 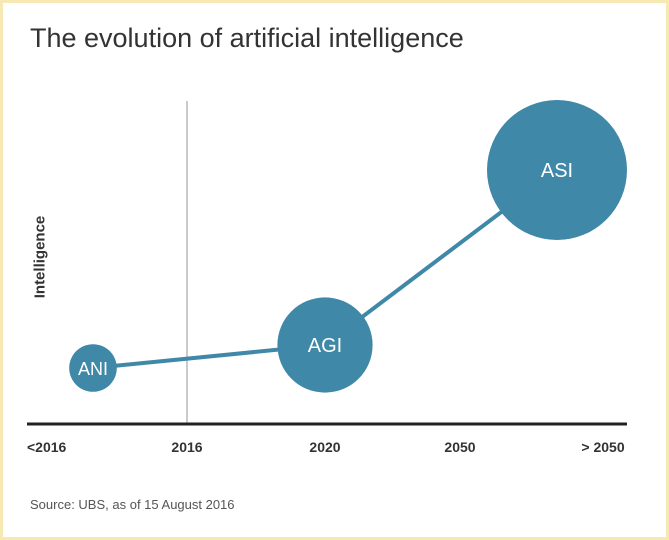 I want to click on source-note: Source: UBS, as of 15 August 2016, so click(x=132, y=504).